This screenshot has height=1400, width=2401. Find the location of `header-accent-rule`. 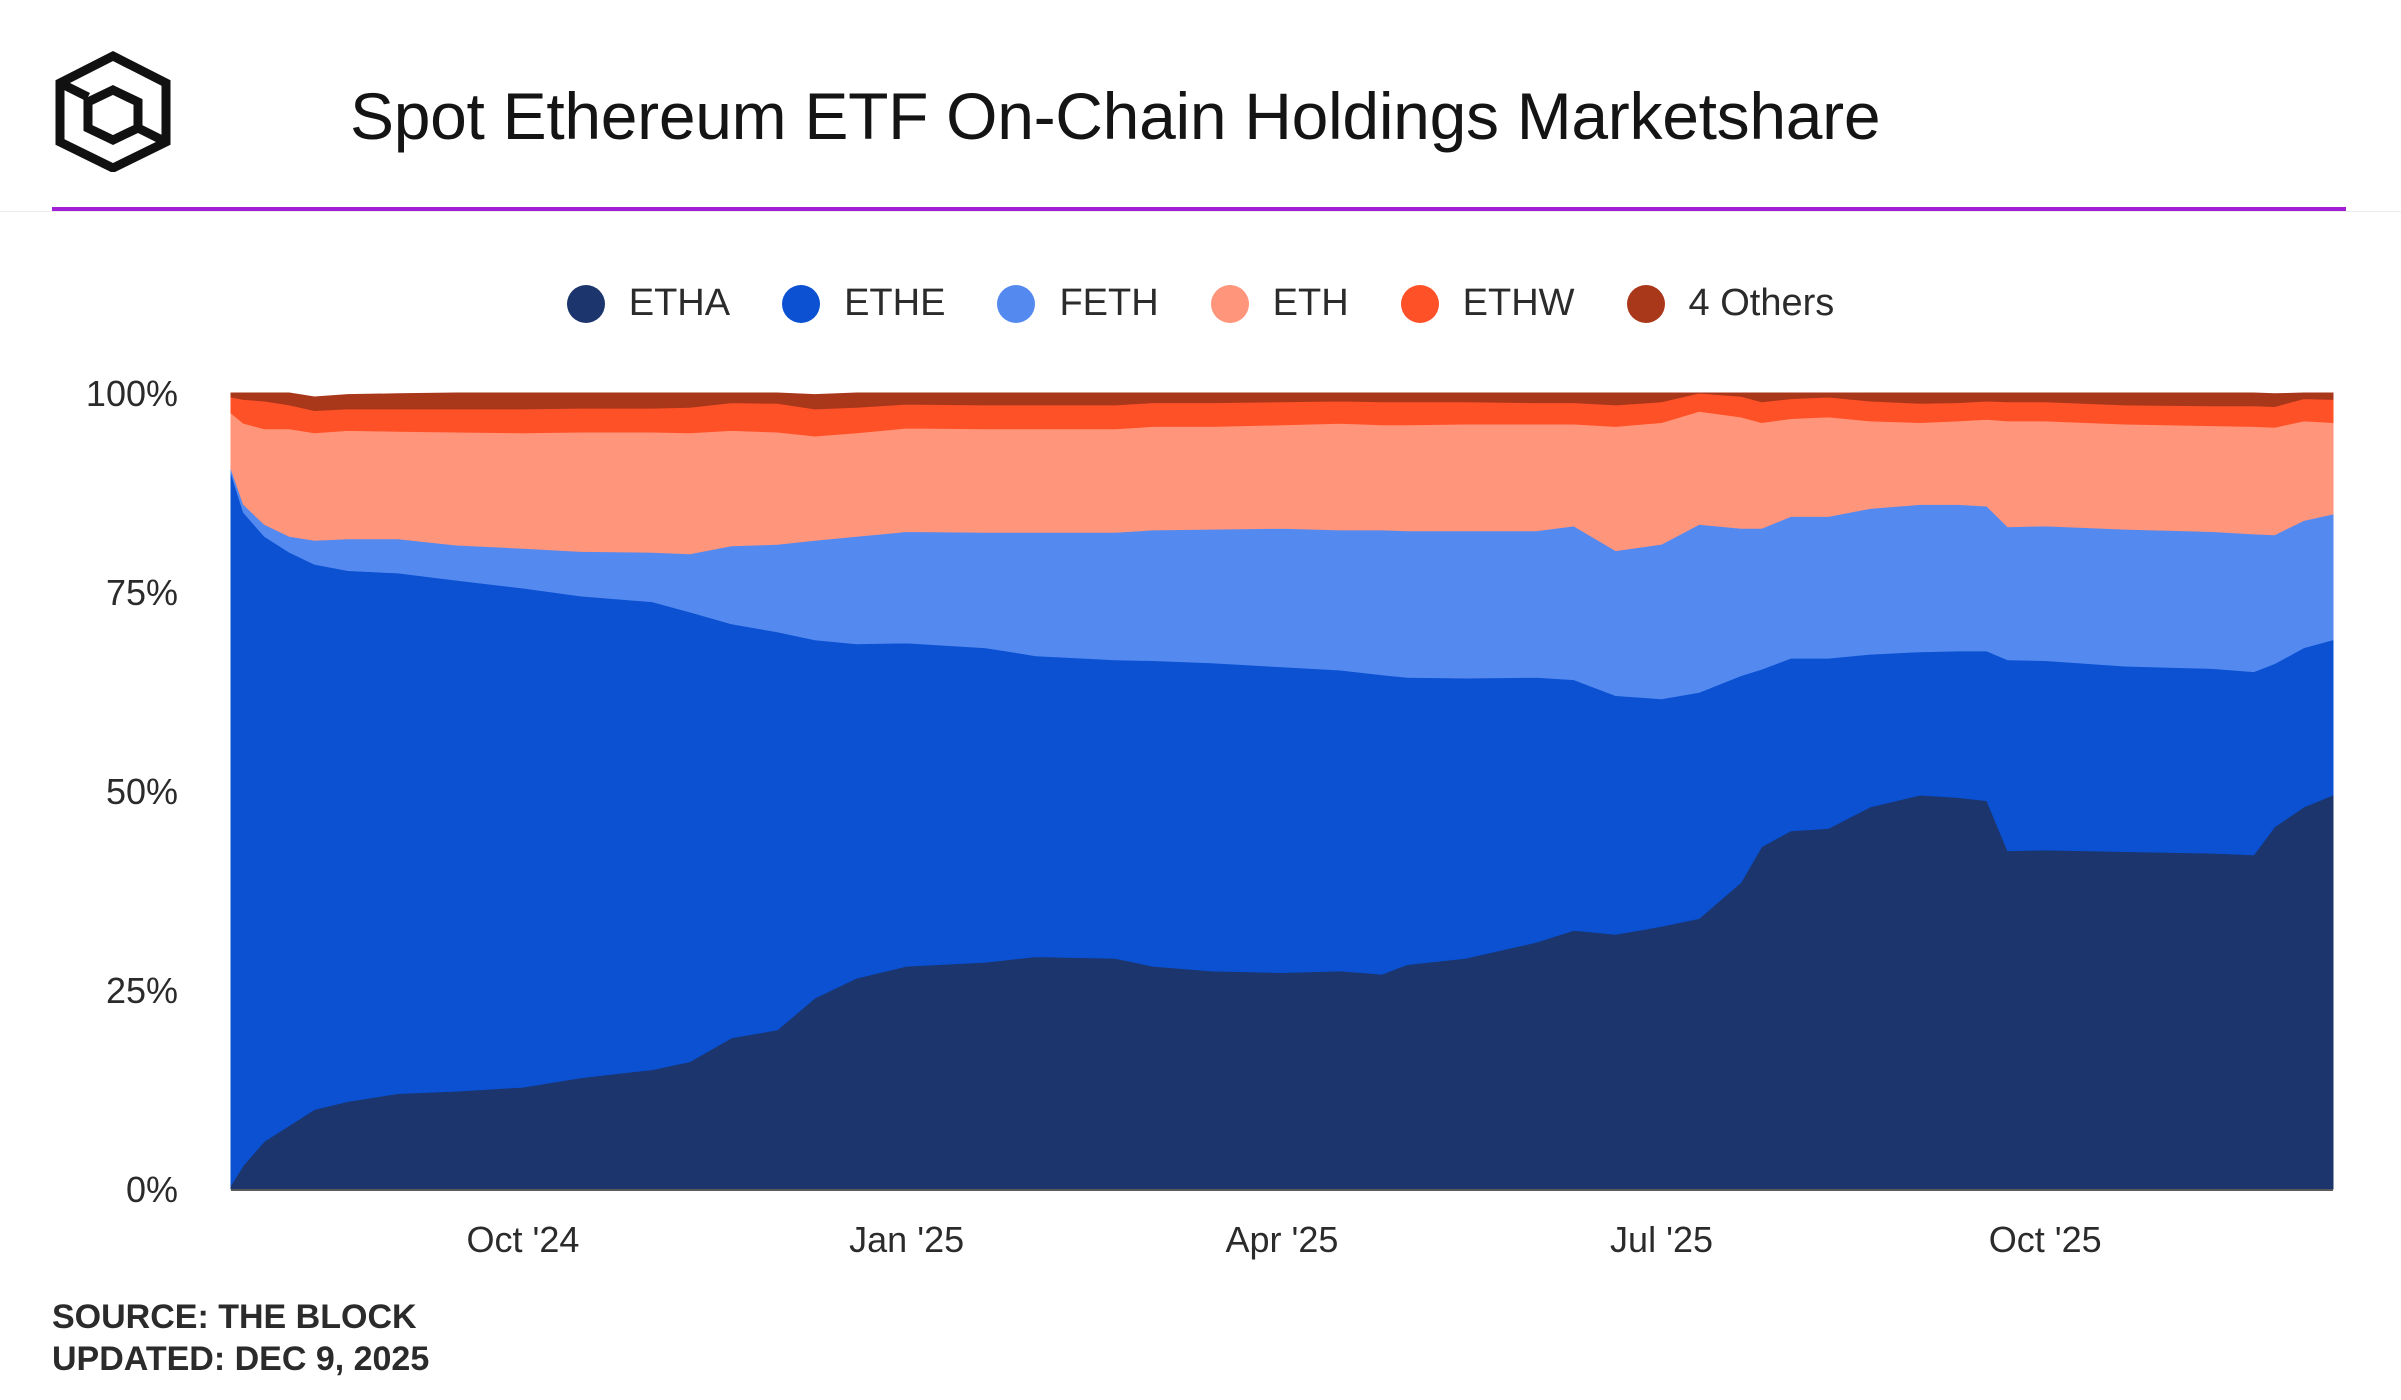

header-accent-rule is located at coordinates (1199, 209).